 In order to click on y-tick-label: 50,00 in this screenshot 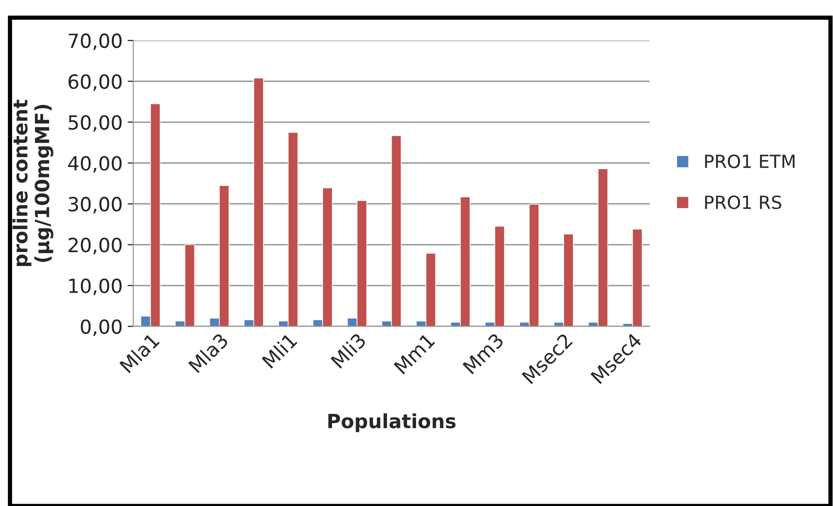, I will do `click(95, 123)`.